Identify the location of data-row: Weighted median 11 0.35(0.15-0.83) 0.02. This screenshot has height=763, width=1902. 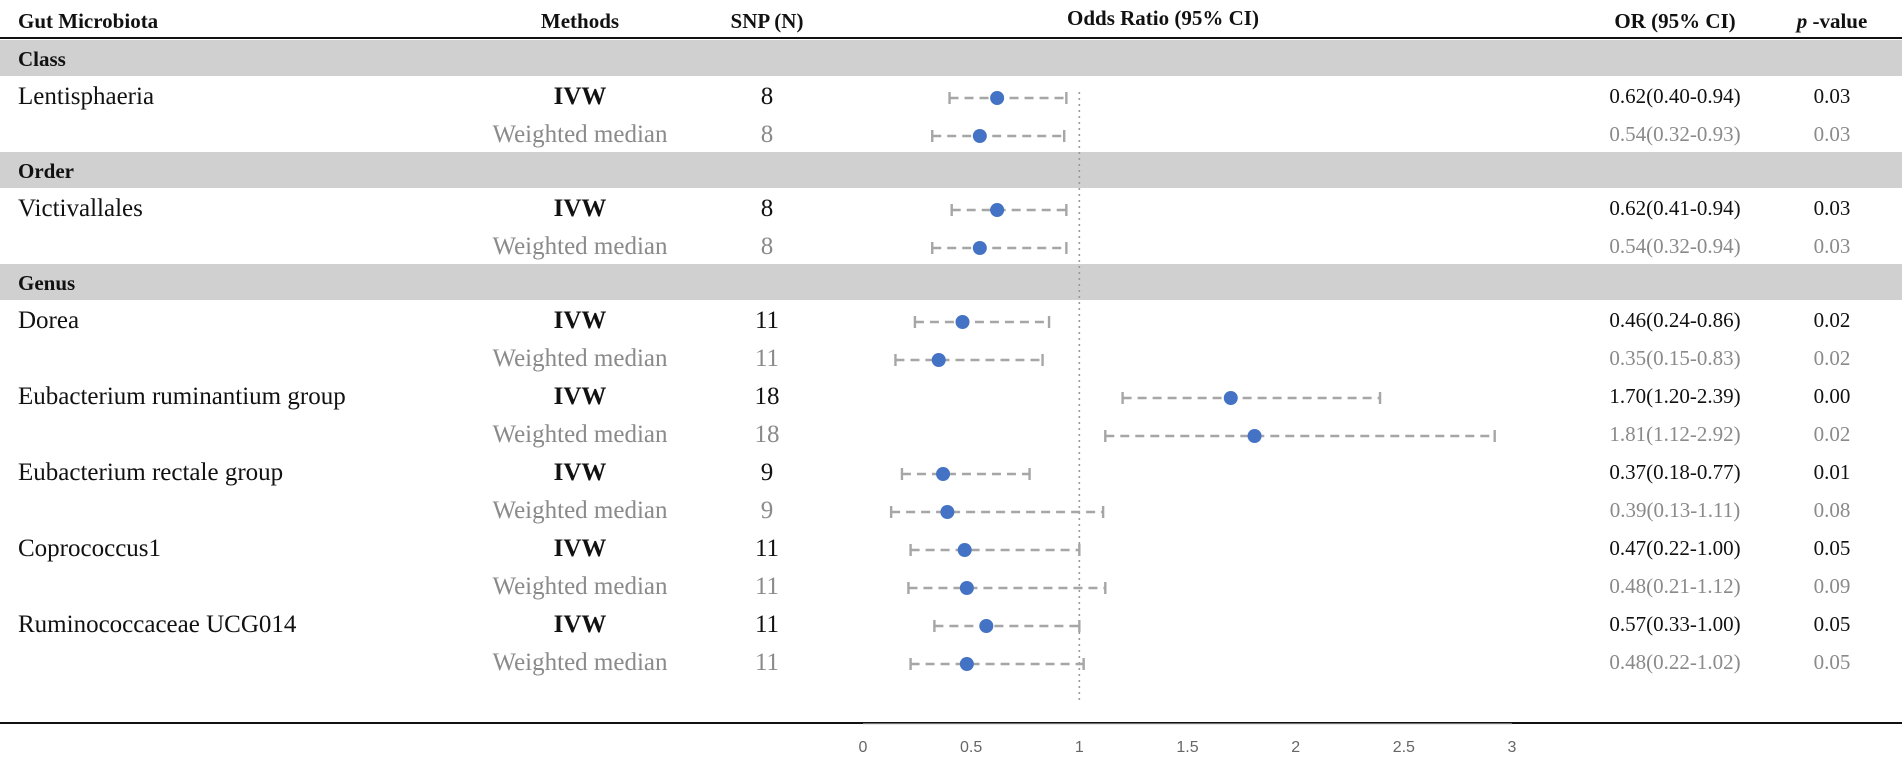
(1171, 358).